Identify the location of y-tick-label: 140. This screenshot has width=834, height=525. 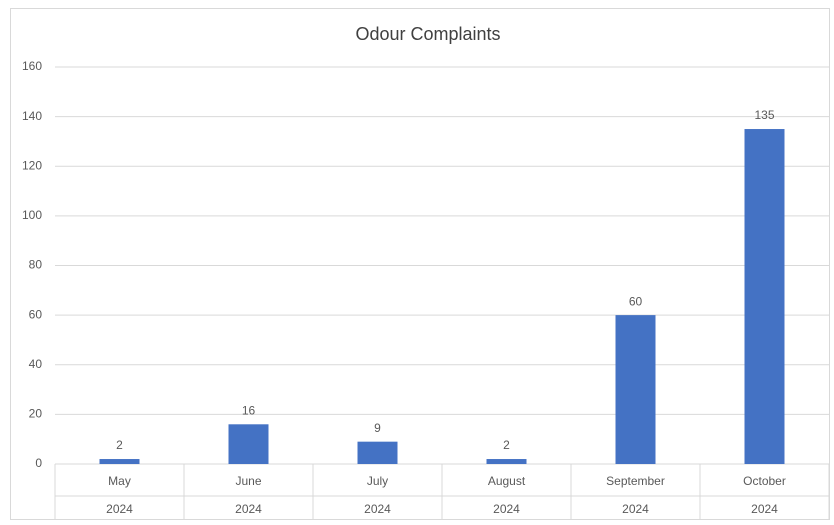
(32, 116).